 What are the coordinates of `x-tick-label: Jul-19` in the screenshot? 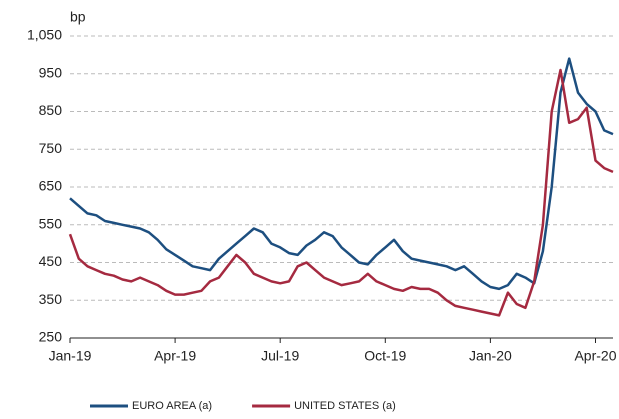 It's located at (280, 356).